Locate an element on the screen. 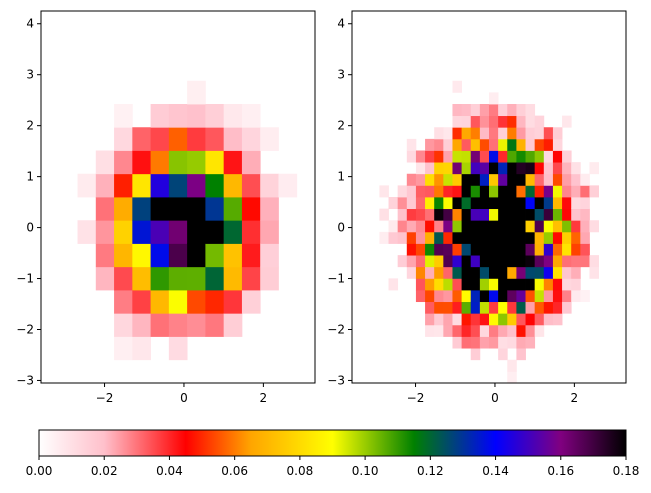 This screenshot has height=493, width=651. y-tick-label: 4 is located at coordinates (341, 24).